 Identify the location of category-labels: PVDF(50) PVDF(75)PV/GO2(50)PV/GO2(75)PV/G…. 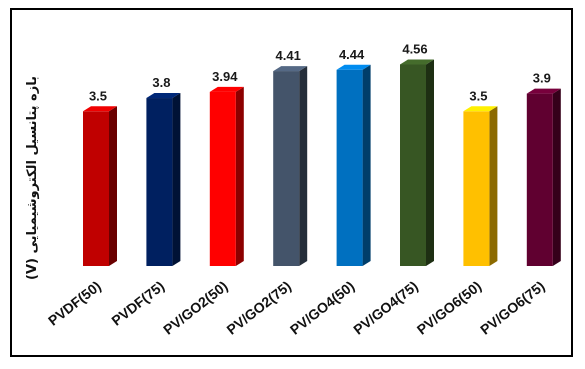
(296, 308).